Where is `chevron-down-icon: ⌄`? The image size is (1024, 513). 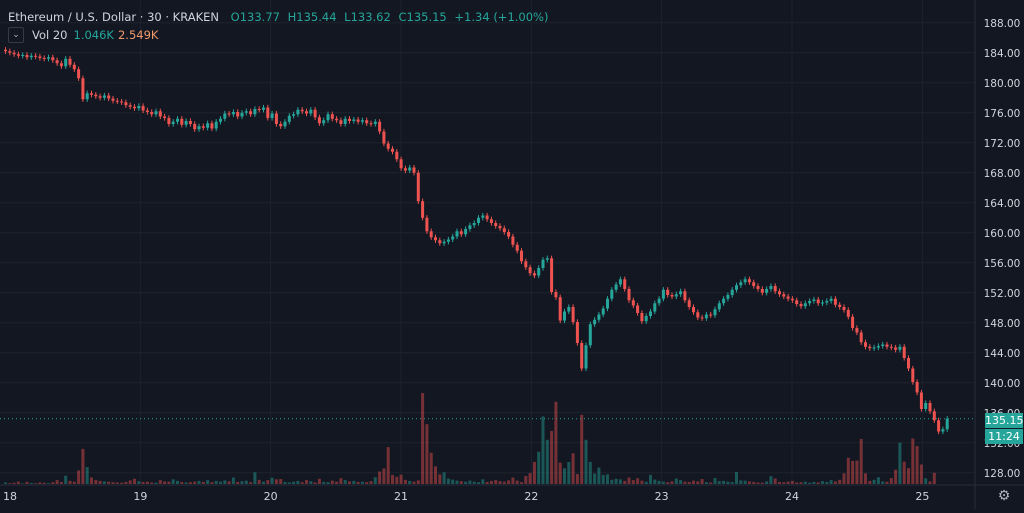 chevron-down-icon: ⌄ is located at coordinates (16, 35).